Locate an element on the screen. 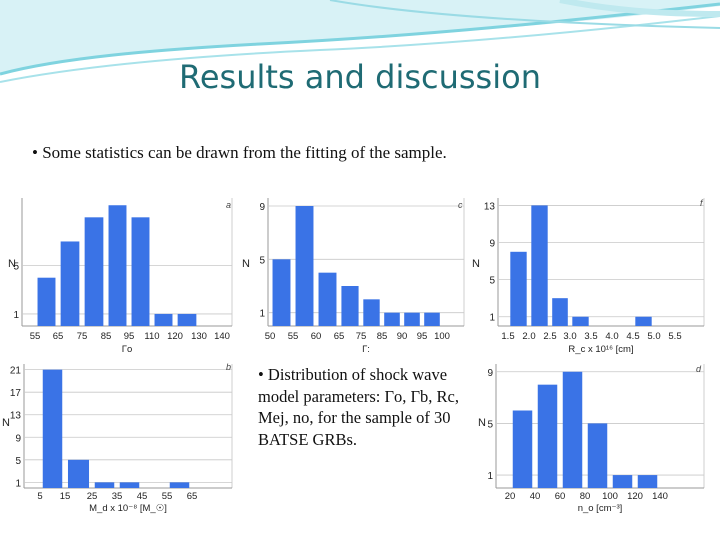 This screenshot has width=720, height=540. x-tick-label: 5 is located at coordinates (39, 496).